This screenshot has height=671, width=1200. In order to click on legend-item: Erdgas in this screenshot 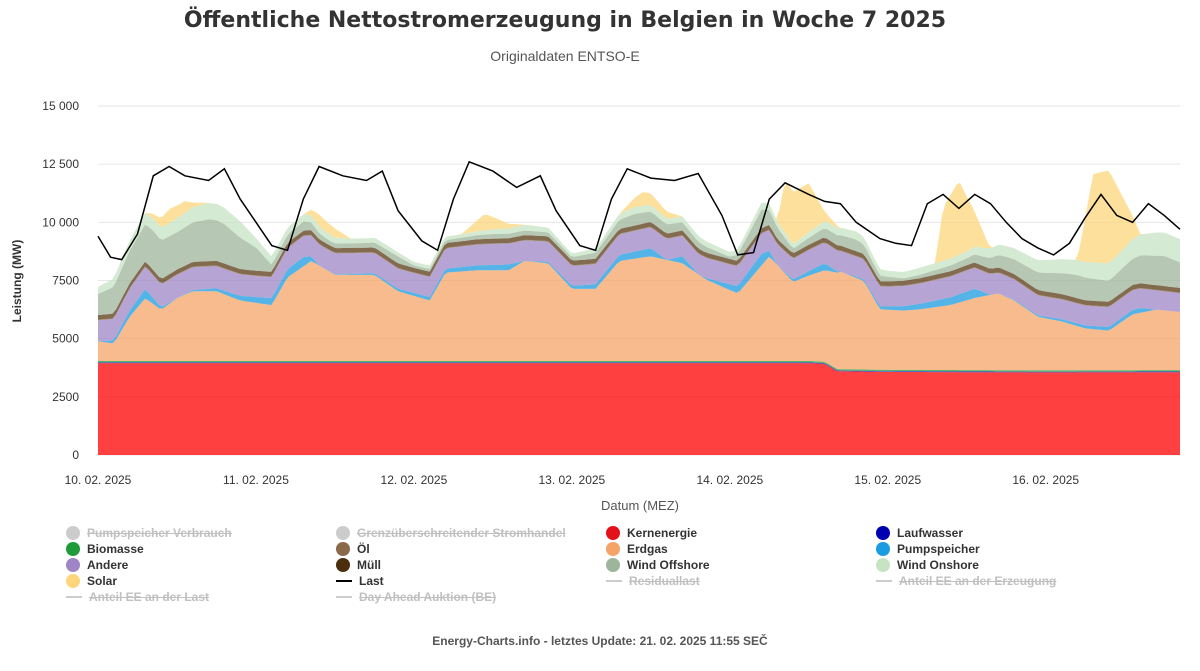, I will do `click(637, 549)`.